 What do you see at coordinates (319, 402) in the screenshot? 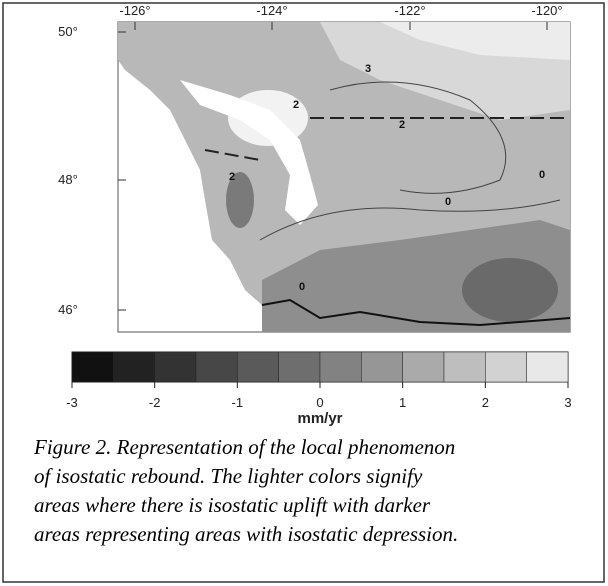
I see `colorbar-tick-label: 0` at bounding box center [319, 402].